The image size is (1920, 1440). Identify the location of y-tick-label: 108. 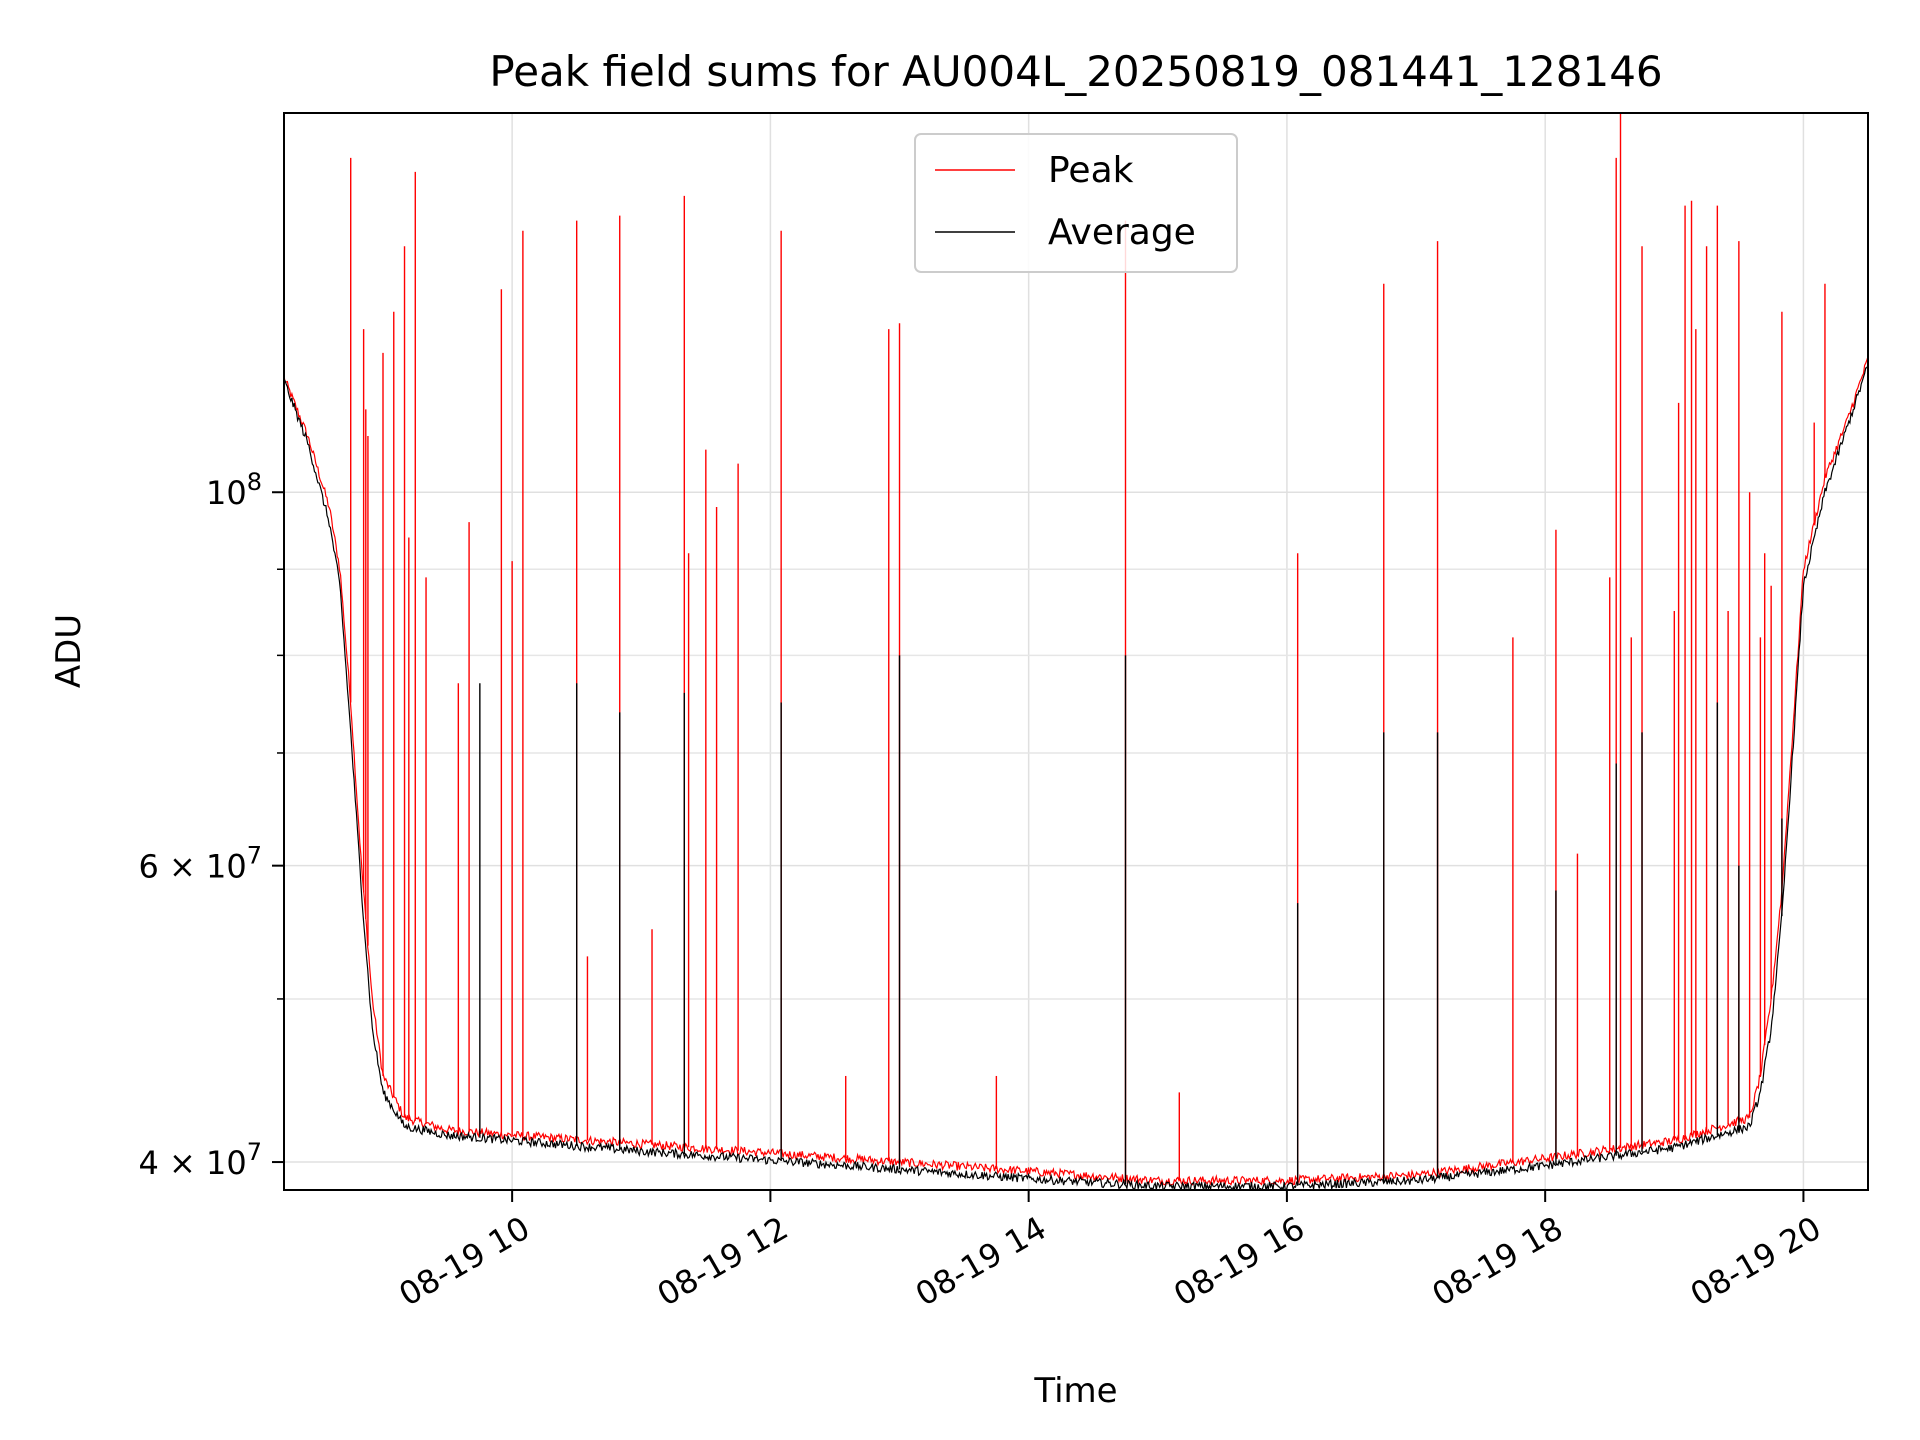
(234, 490).